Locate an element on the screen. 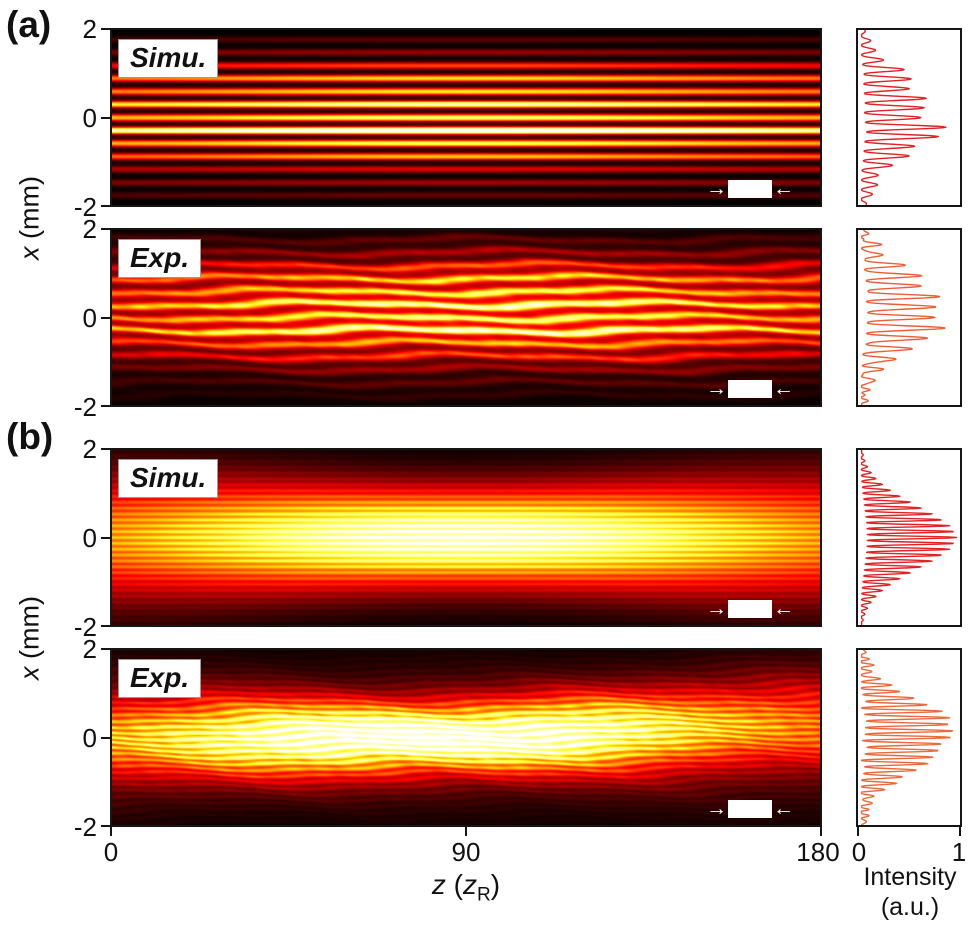 This screenshot has height=928, width=969. scale-bar-b-simu: → ← is located at coordinates (750, 608).